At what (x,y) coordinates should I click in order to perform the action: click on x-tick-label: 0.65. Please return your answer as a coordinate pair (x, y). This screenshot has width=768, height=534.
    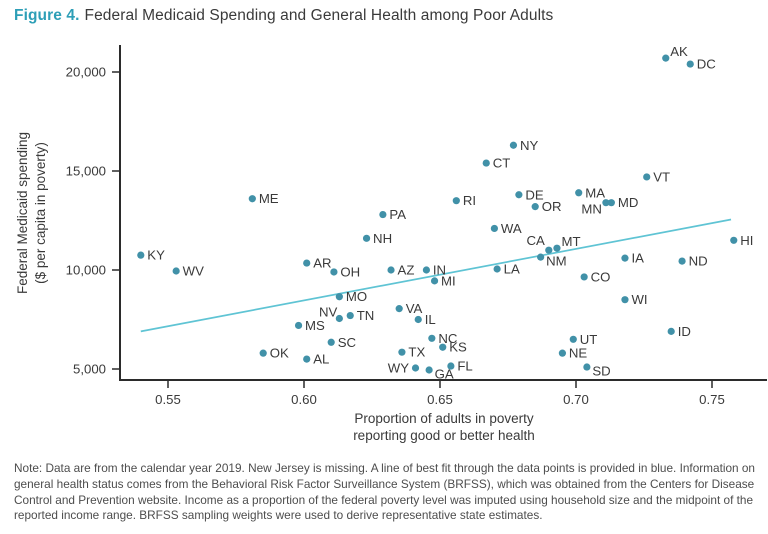
    Looking at the image, I should click on (440, 399).